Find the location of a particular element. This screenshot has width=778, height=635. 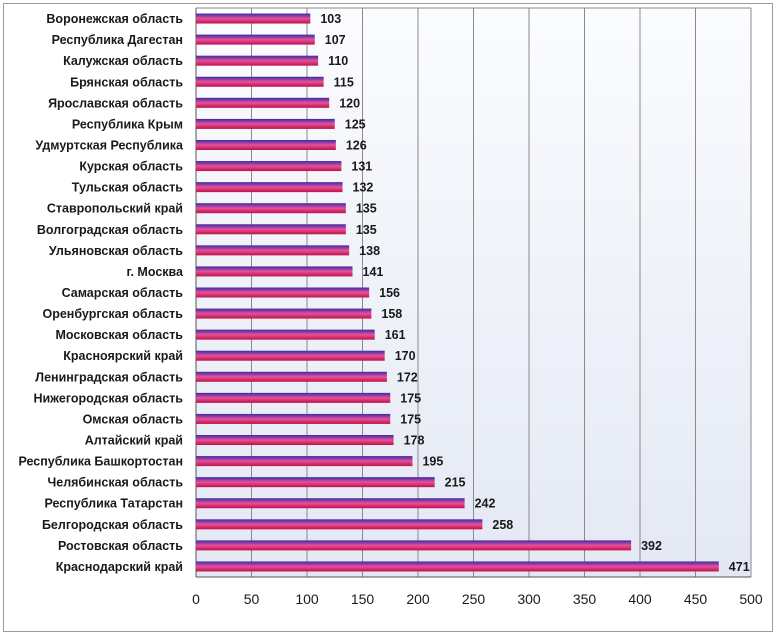

category-label: г. Москва is located at coordinates (156, 272).